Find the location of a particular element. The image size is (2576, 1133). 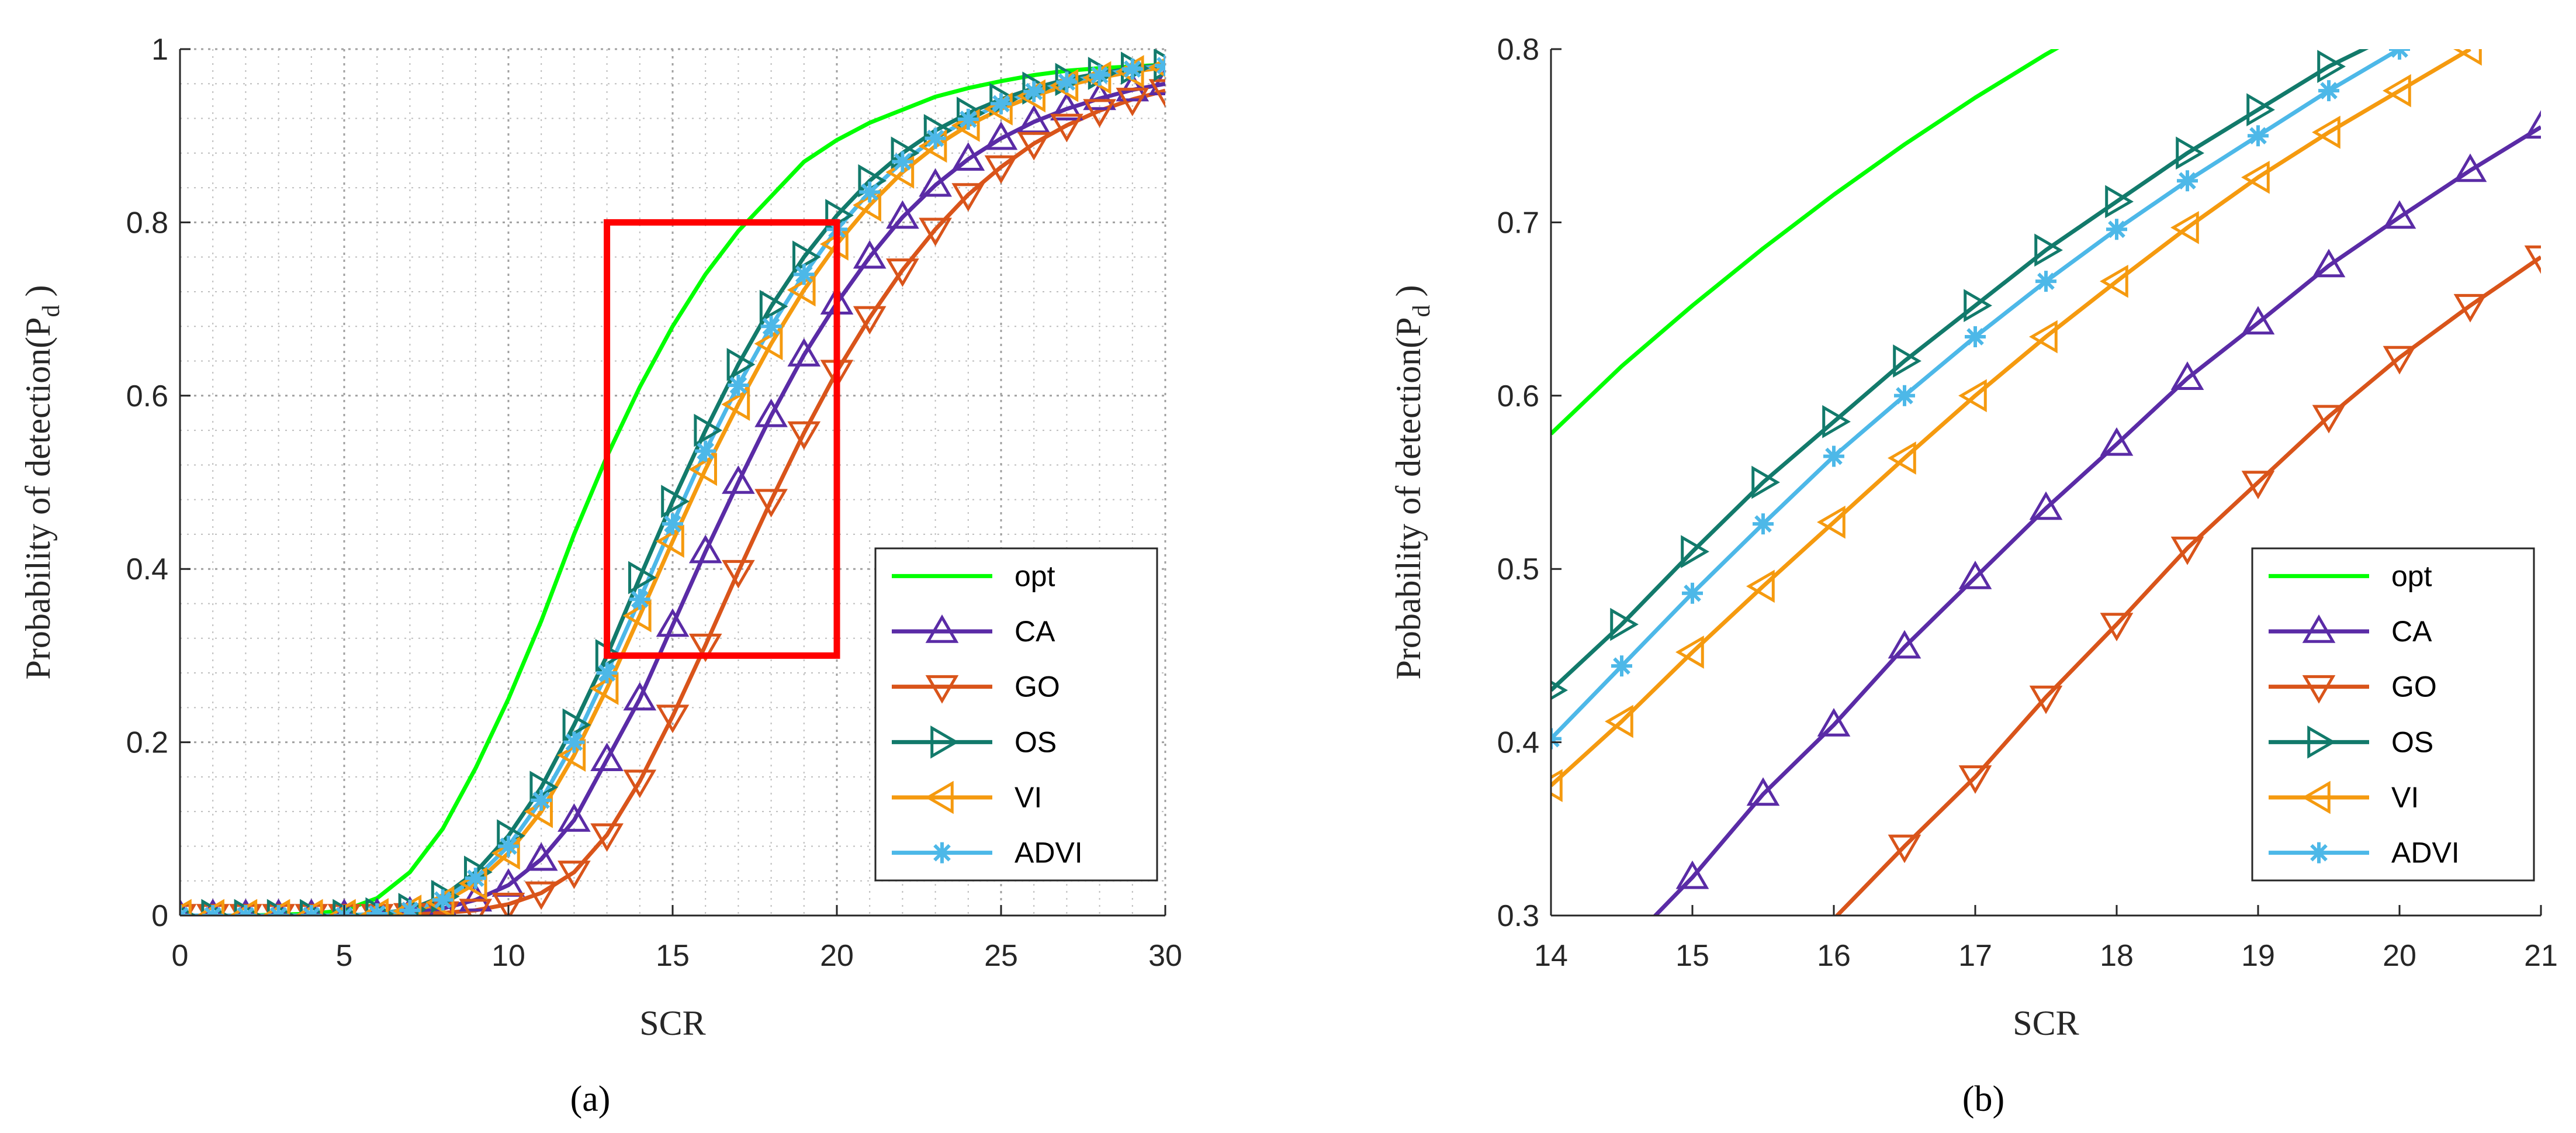

zoom-box is located at coordinates (722, 439).